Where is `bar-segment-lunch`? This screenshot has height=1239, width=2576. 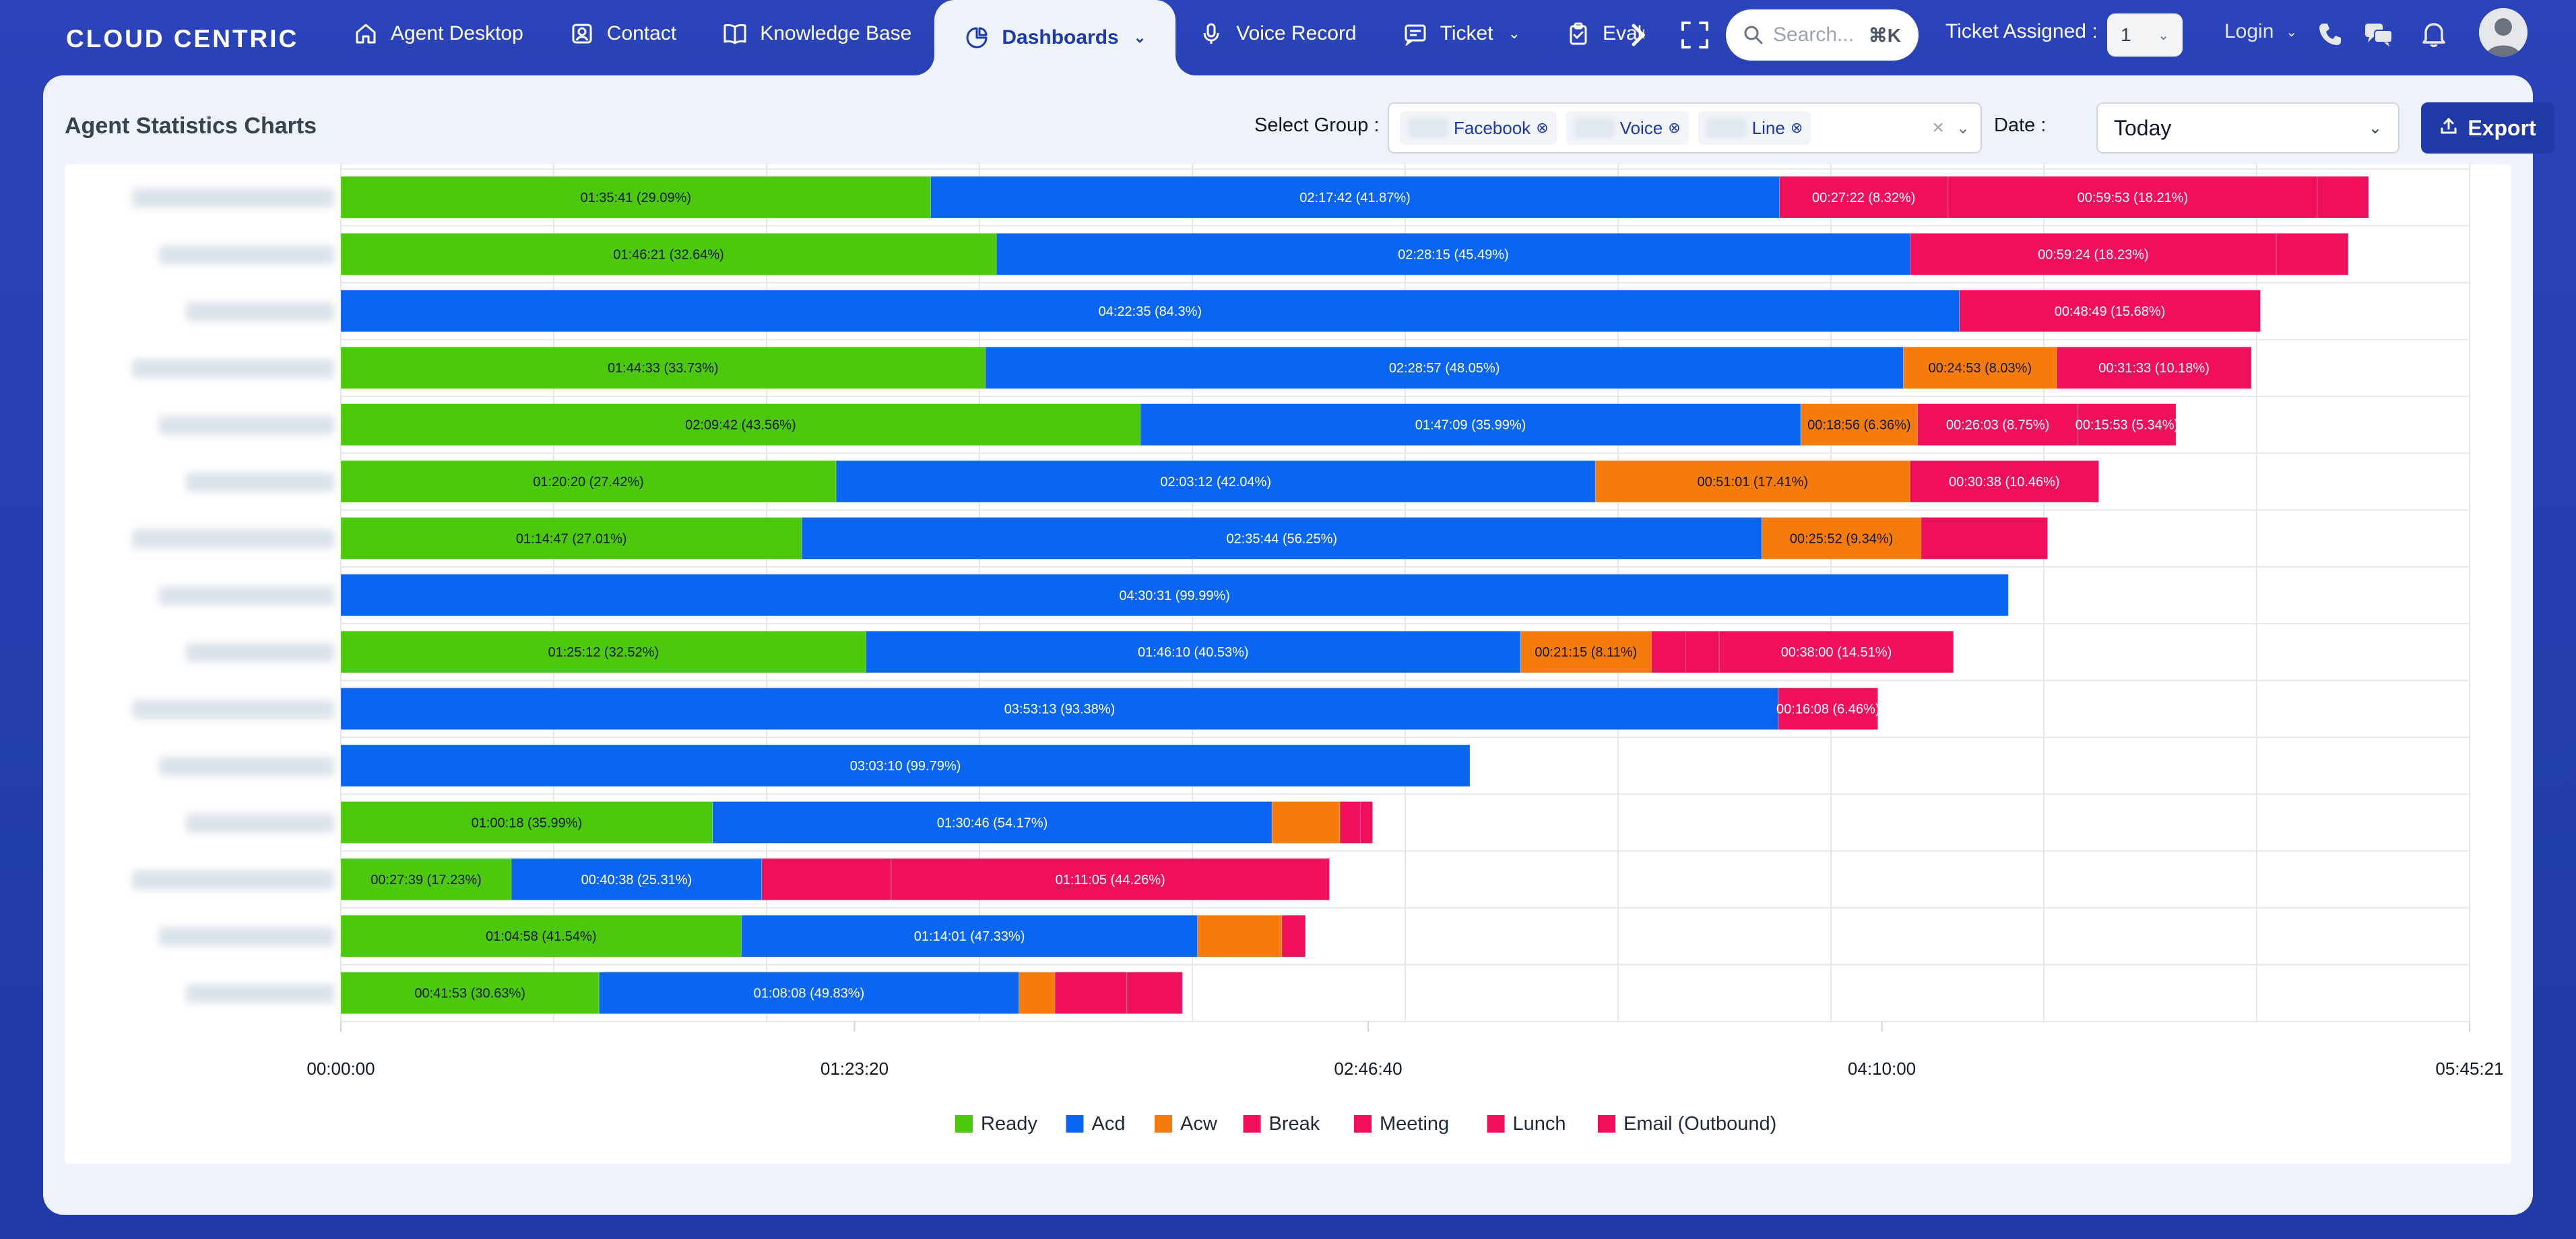
bar-segment-lunch is located at coordinates (1836, 651).